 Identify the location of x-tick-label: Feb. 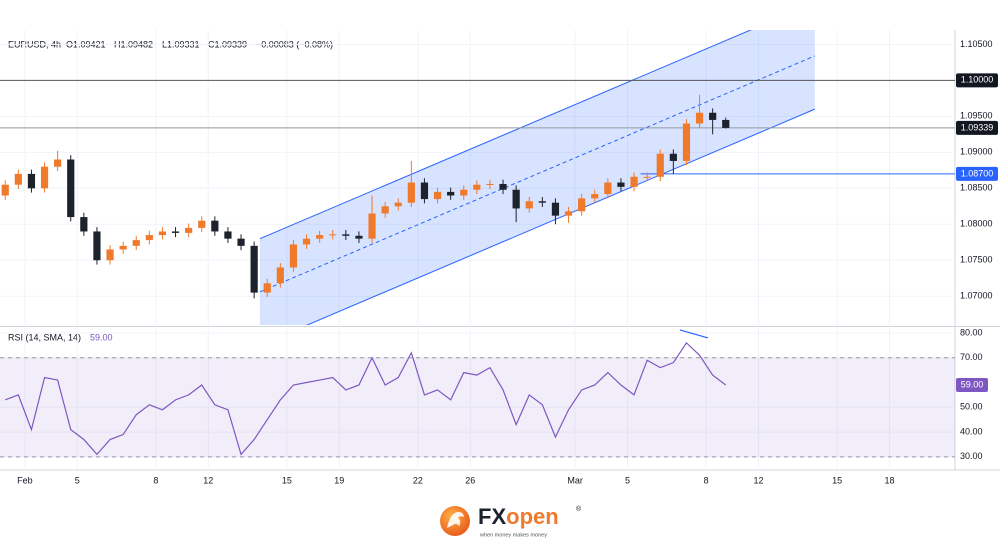
(25, 480).